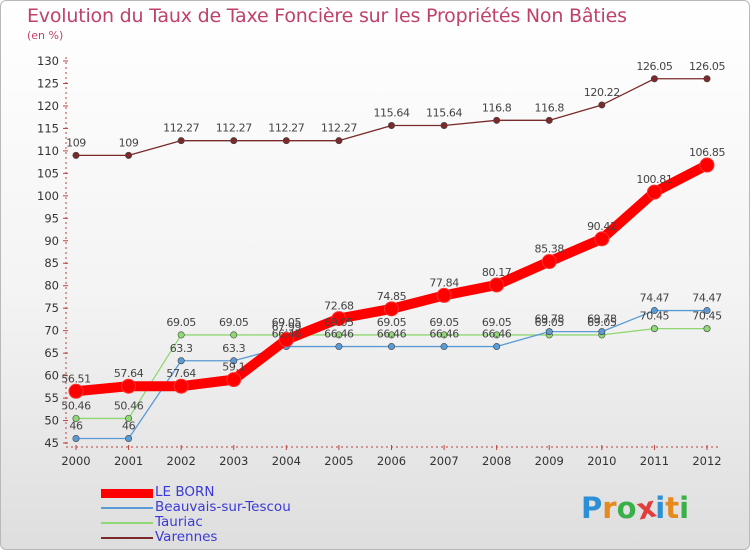 The width and height of the screenshot is (750, 550). Describe the element at coordinates (51, 398) in the screenshot. I see `y-tick-label: 55` at that location.